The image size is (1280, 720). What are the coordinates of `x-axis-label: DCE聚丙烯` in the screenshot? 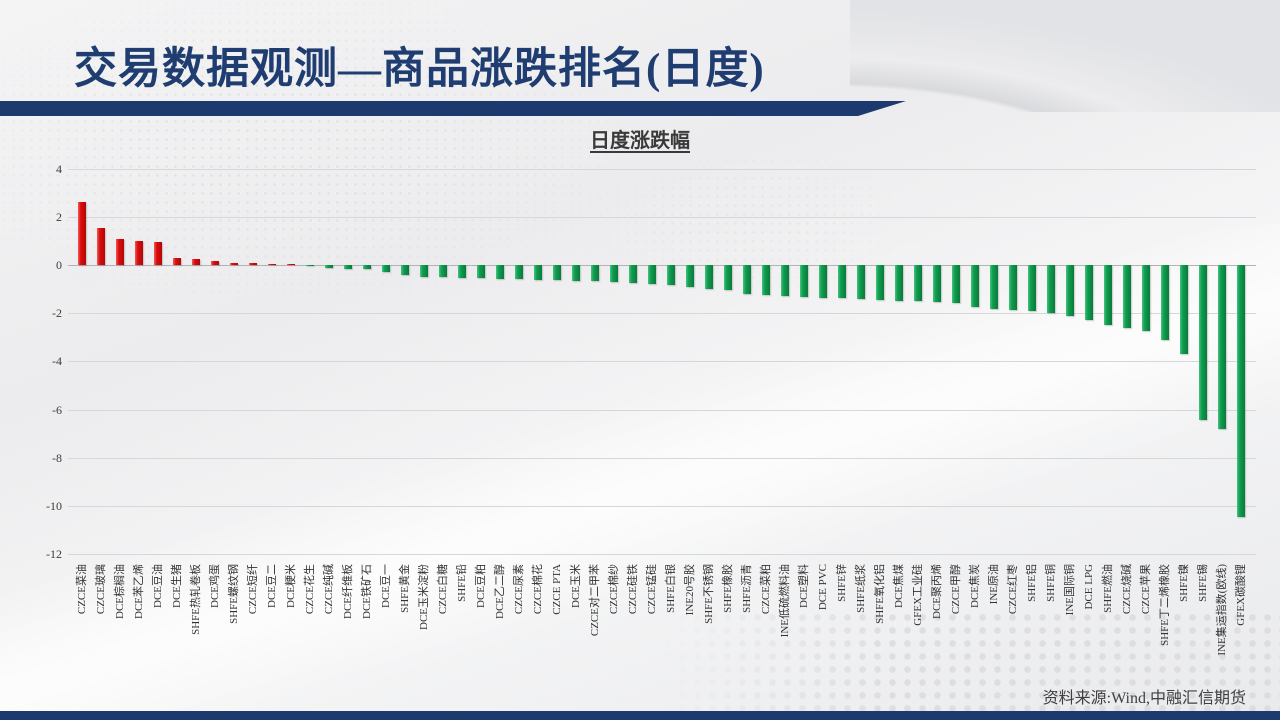 It's located at (936, 591).